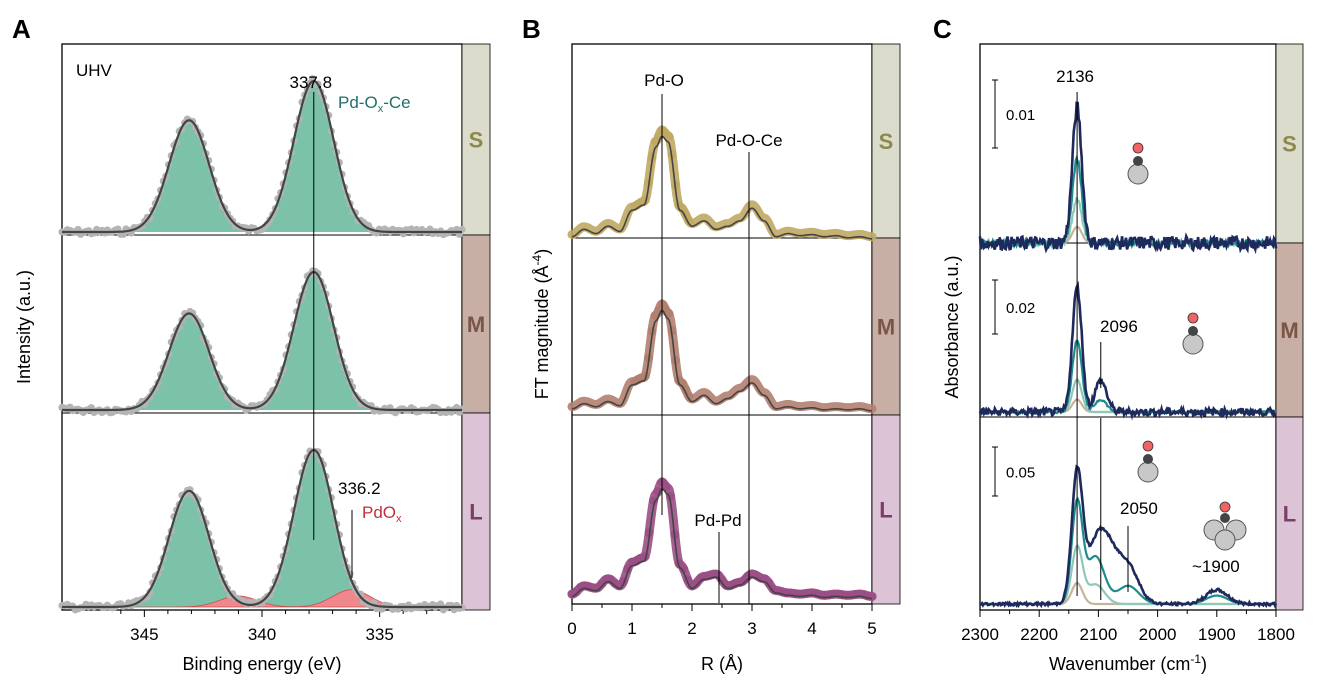 The image size is (1320, 686). What do you see at coordinates (942, 29) in the screenshot?
I see `panel-label-C: C` at bounding box center [942, 29].